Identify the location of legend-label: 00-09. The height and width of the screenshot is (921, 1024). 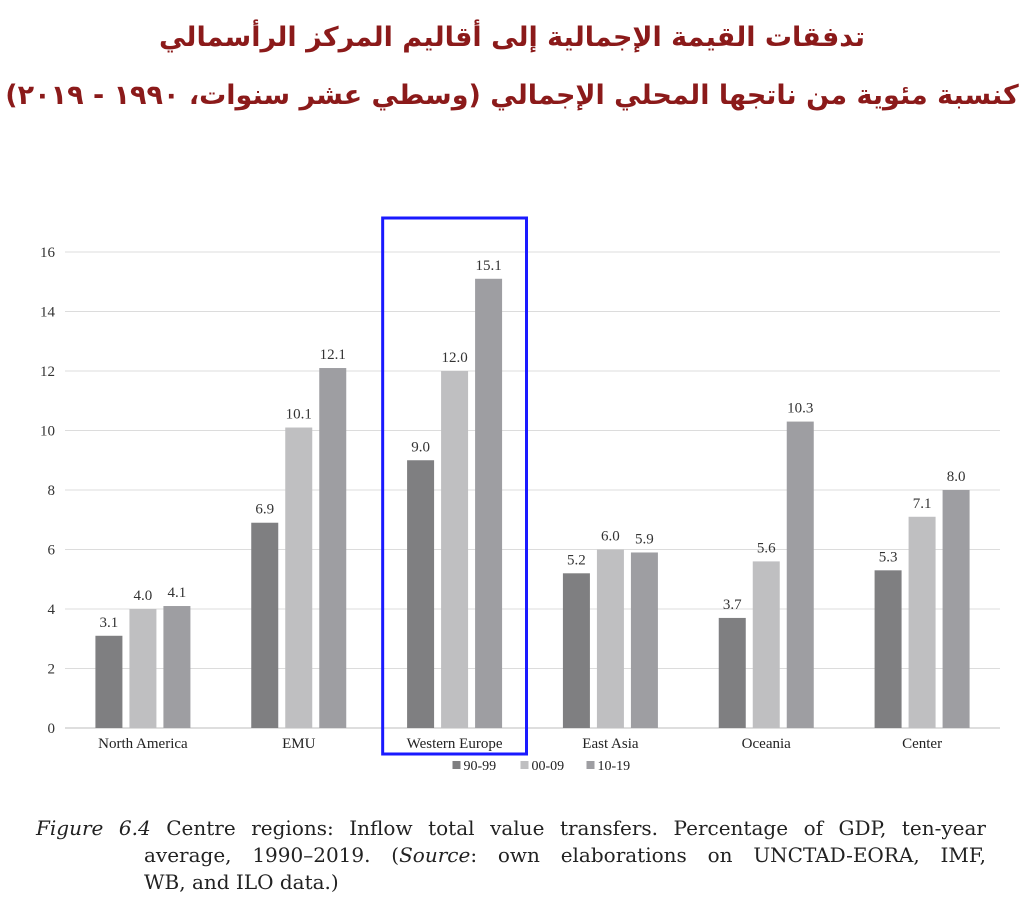
(548, 766).